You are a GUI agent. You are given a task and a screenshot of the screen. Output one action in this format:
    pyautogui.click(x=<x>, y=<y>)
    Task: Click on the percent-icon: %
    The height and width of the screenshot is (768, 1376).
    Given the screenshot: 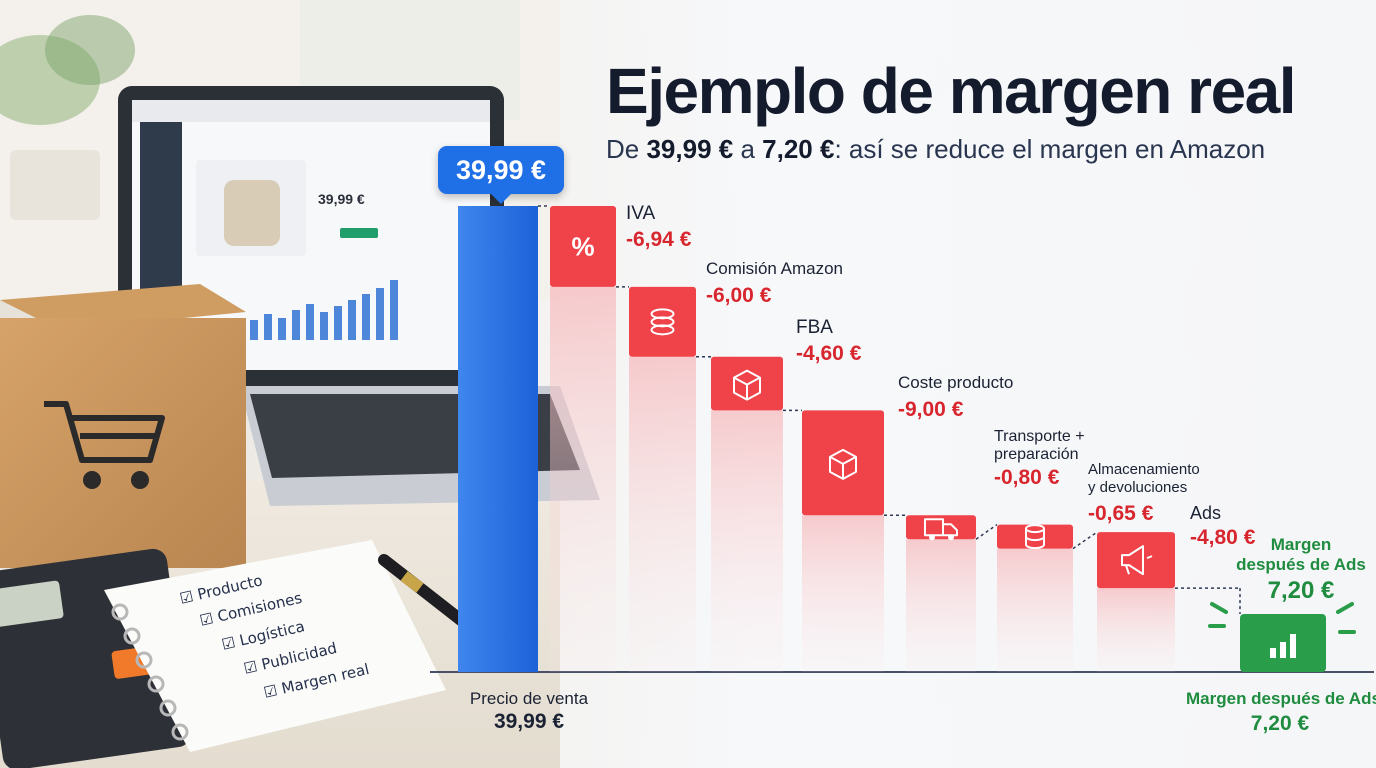 What is the action you would take?
    pyautogui.click(x=582, y=246)
    